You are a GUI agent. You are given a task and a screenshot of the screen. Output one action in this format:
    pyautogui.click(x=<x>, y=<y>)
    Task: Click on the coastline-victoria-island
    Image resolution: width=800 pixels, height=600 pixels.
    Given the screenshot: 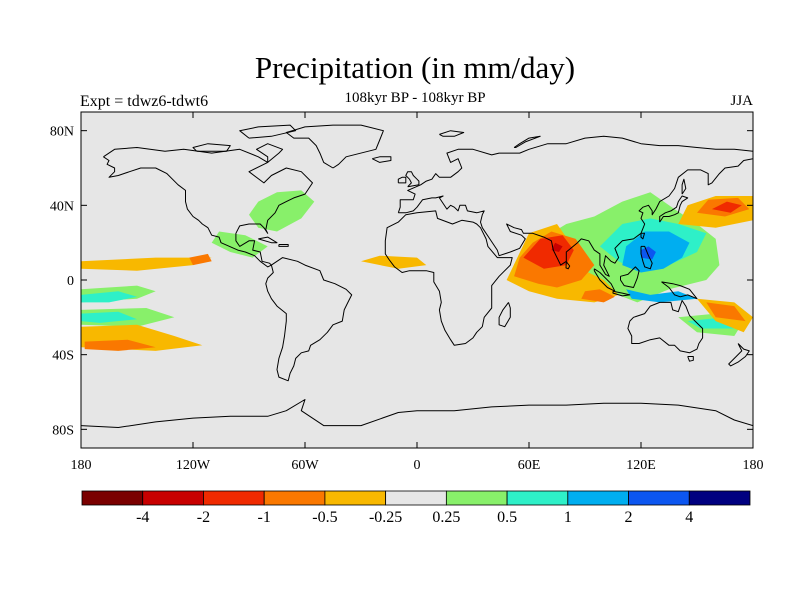 What is the action you would take?
    pyautogui.click(x=211, y=147)
    